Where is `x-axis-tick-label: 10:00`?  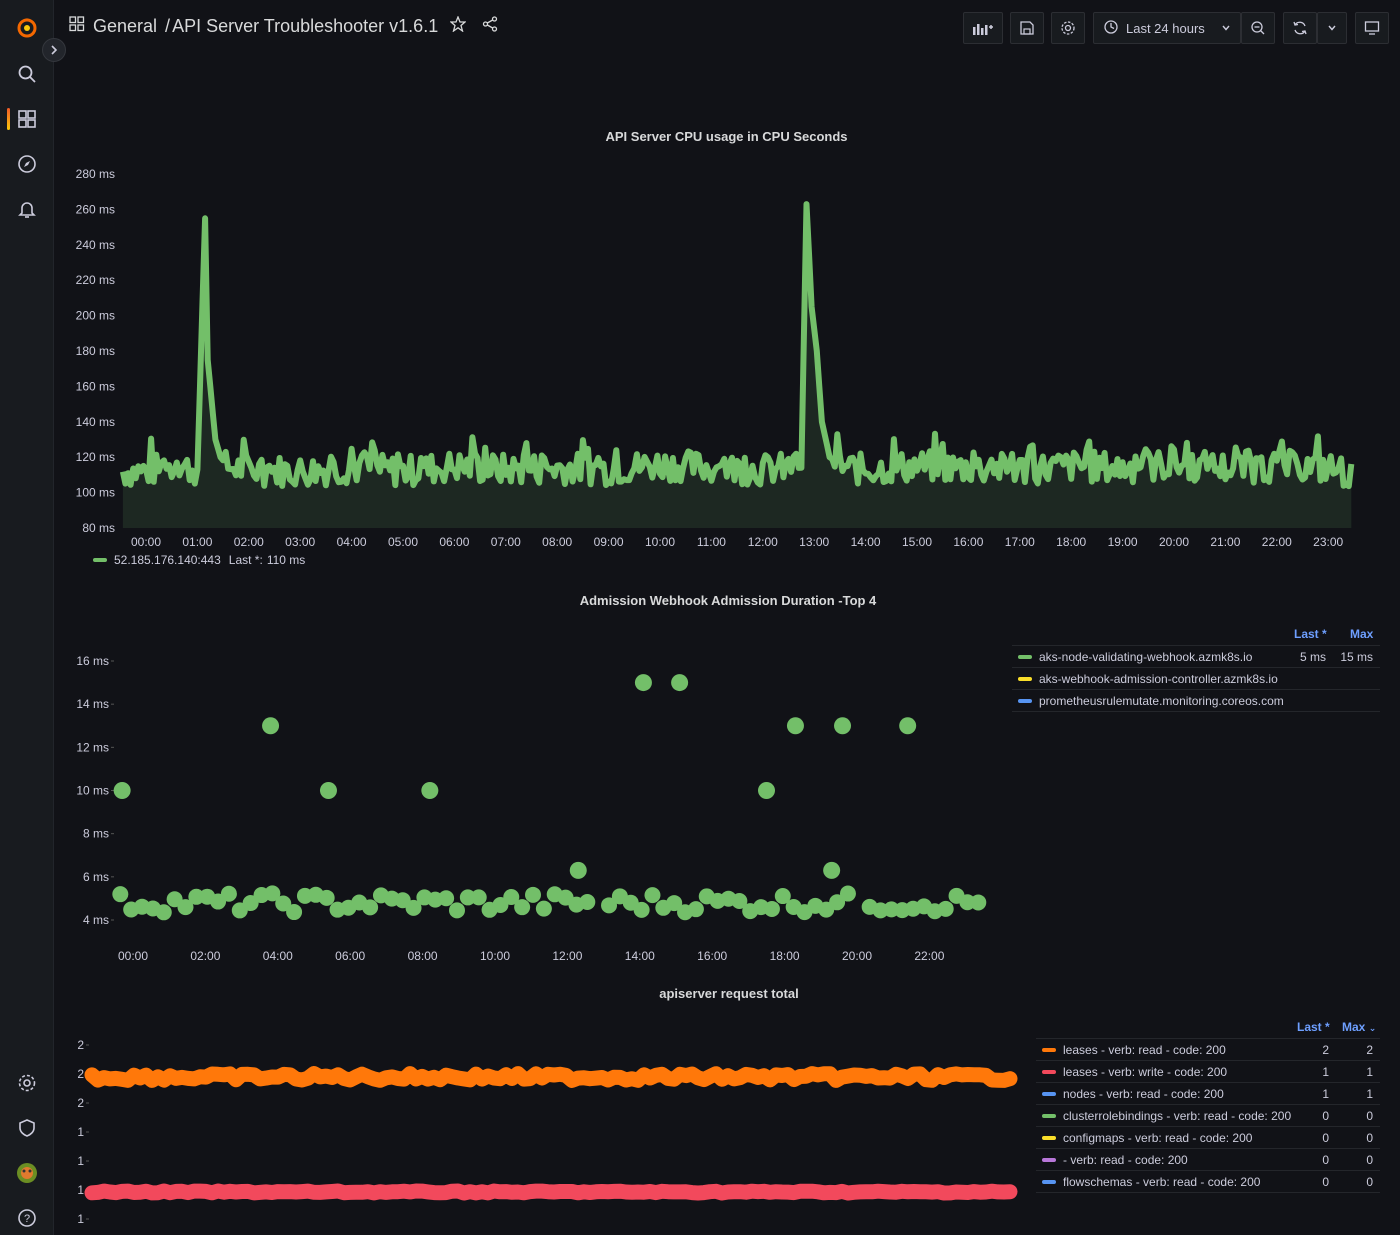
x-axis-tick-label: 10:00 is located at coordinates (495, 956).